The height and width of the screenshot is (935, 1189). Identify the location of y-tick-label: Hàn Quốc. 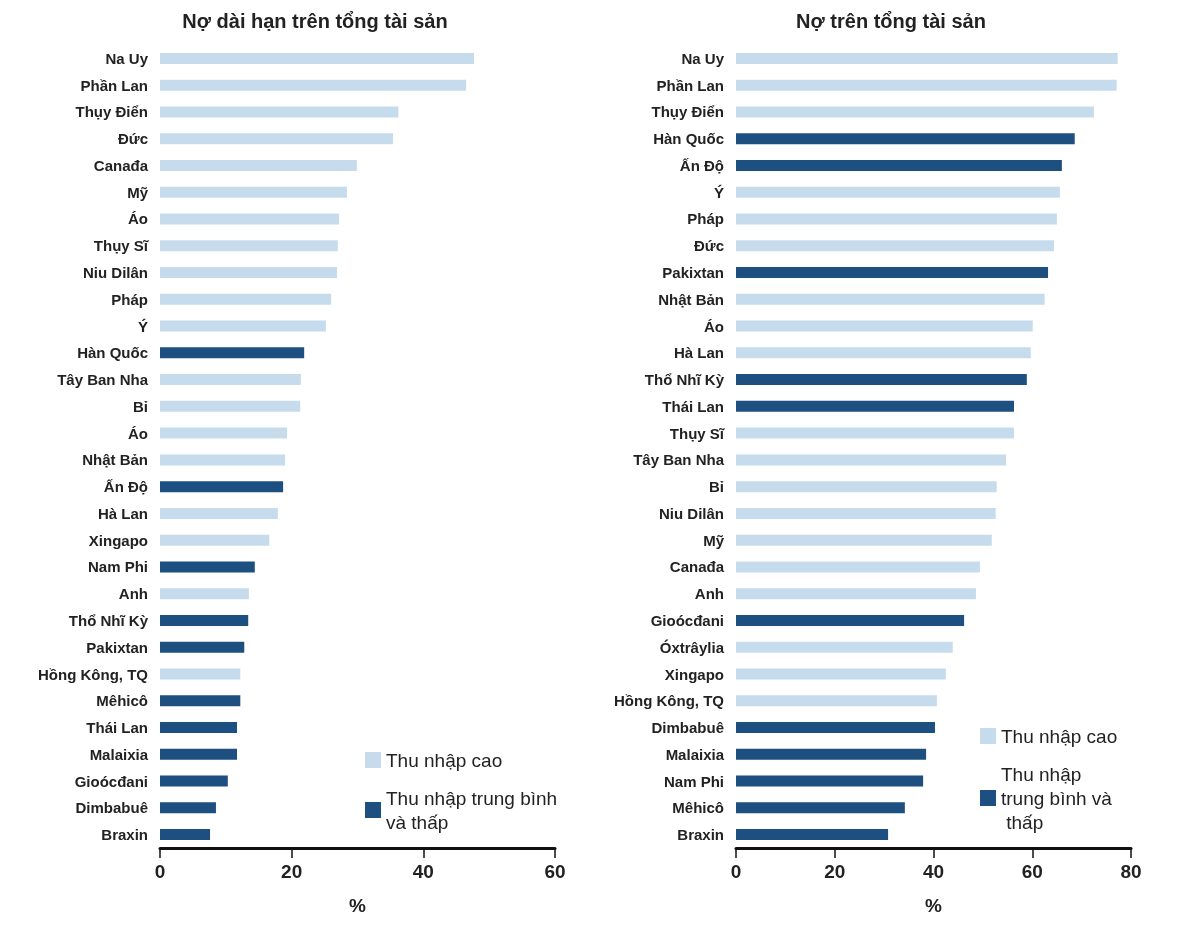
(688, 139).